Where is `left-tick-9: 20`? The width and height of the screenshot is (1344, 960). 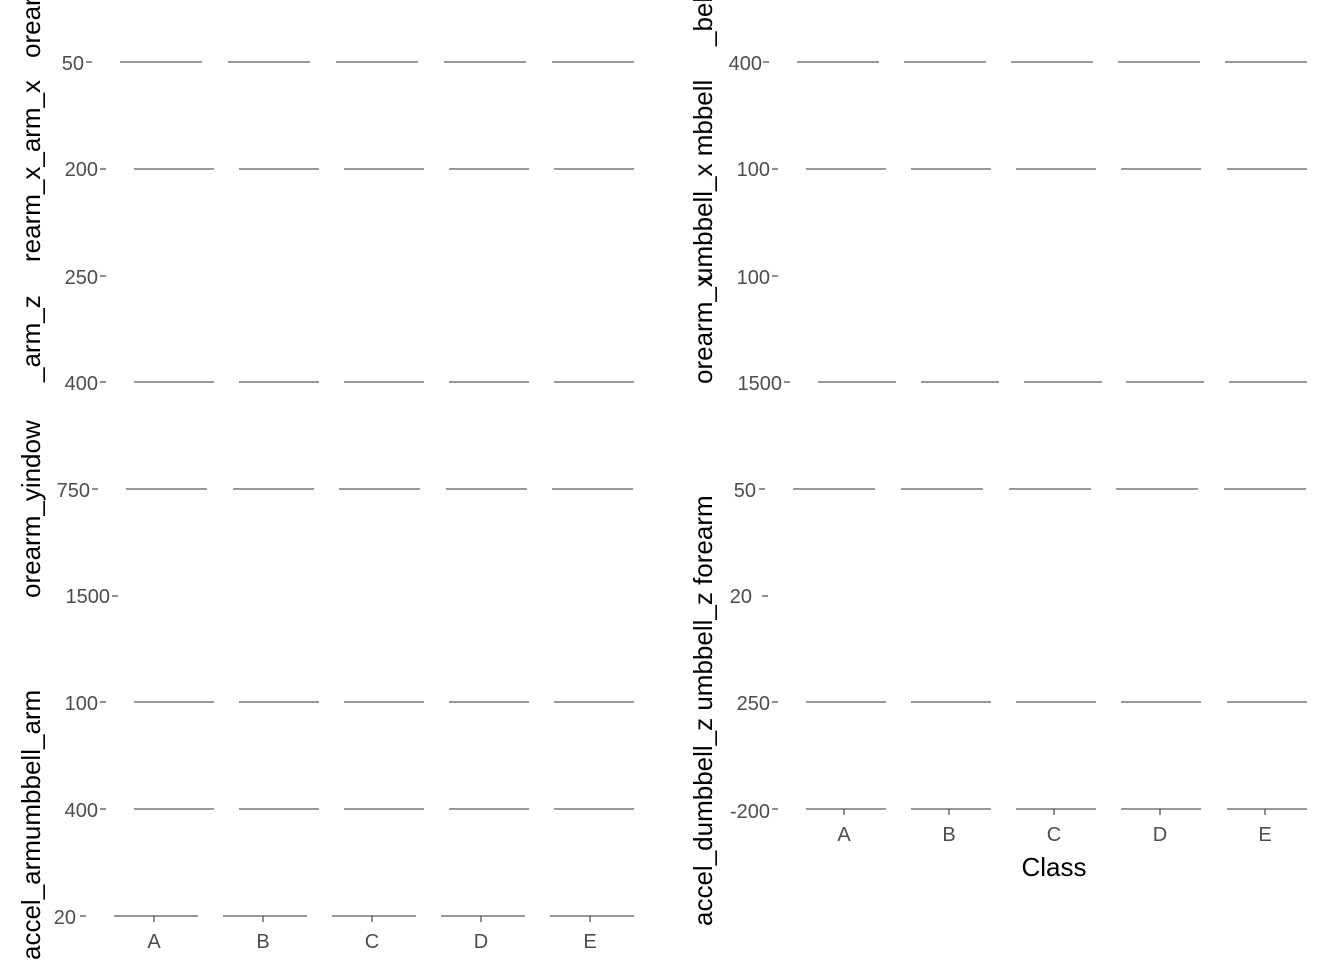
left-tick-9: 20 is located at coordinates (65, 918).